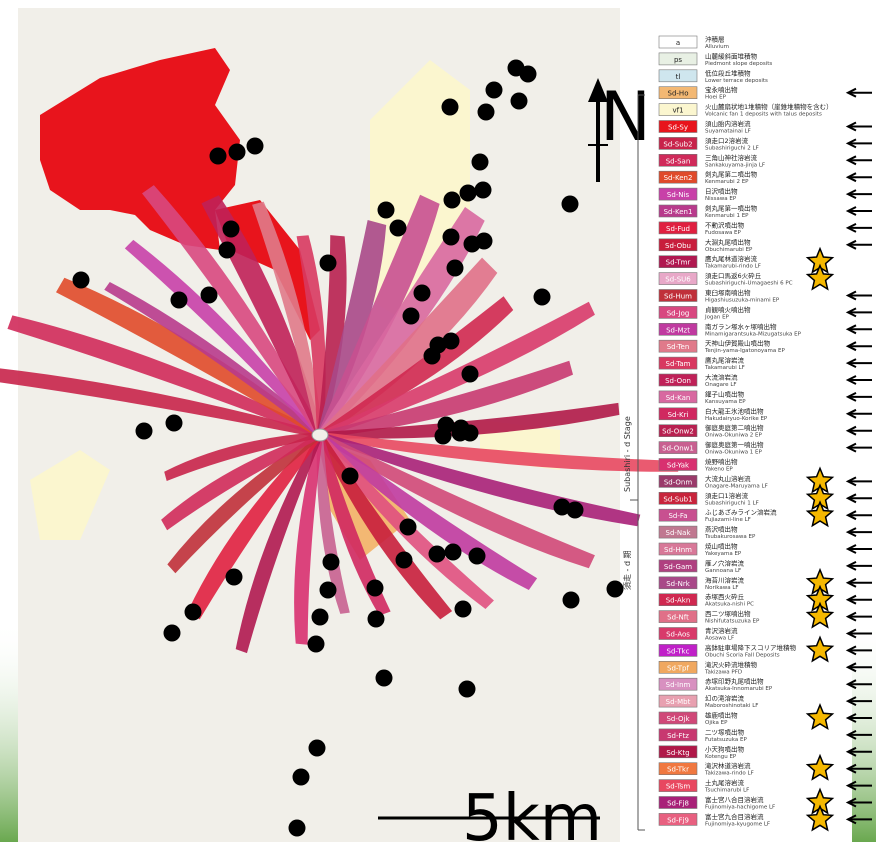  I want to click on legend-code: Sd-Onm, so click(678, 482).